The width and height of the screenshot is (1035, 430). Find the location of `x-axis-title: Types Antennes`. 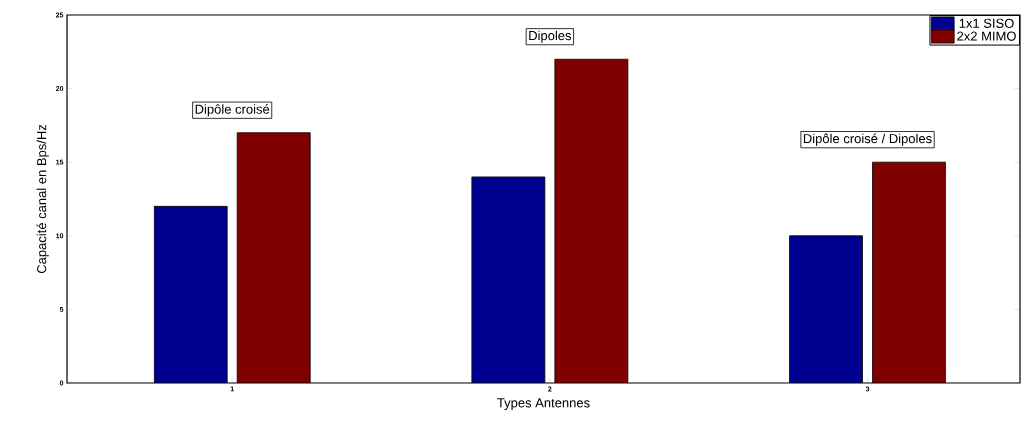

x-axis-title: Types Antennes is located at coordinates (543, 404).